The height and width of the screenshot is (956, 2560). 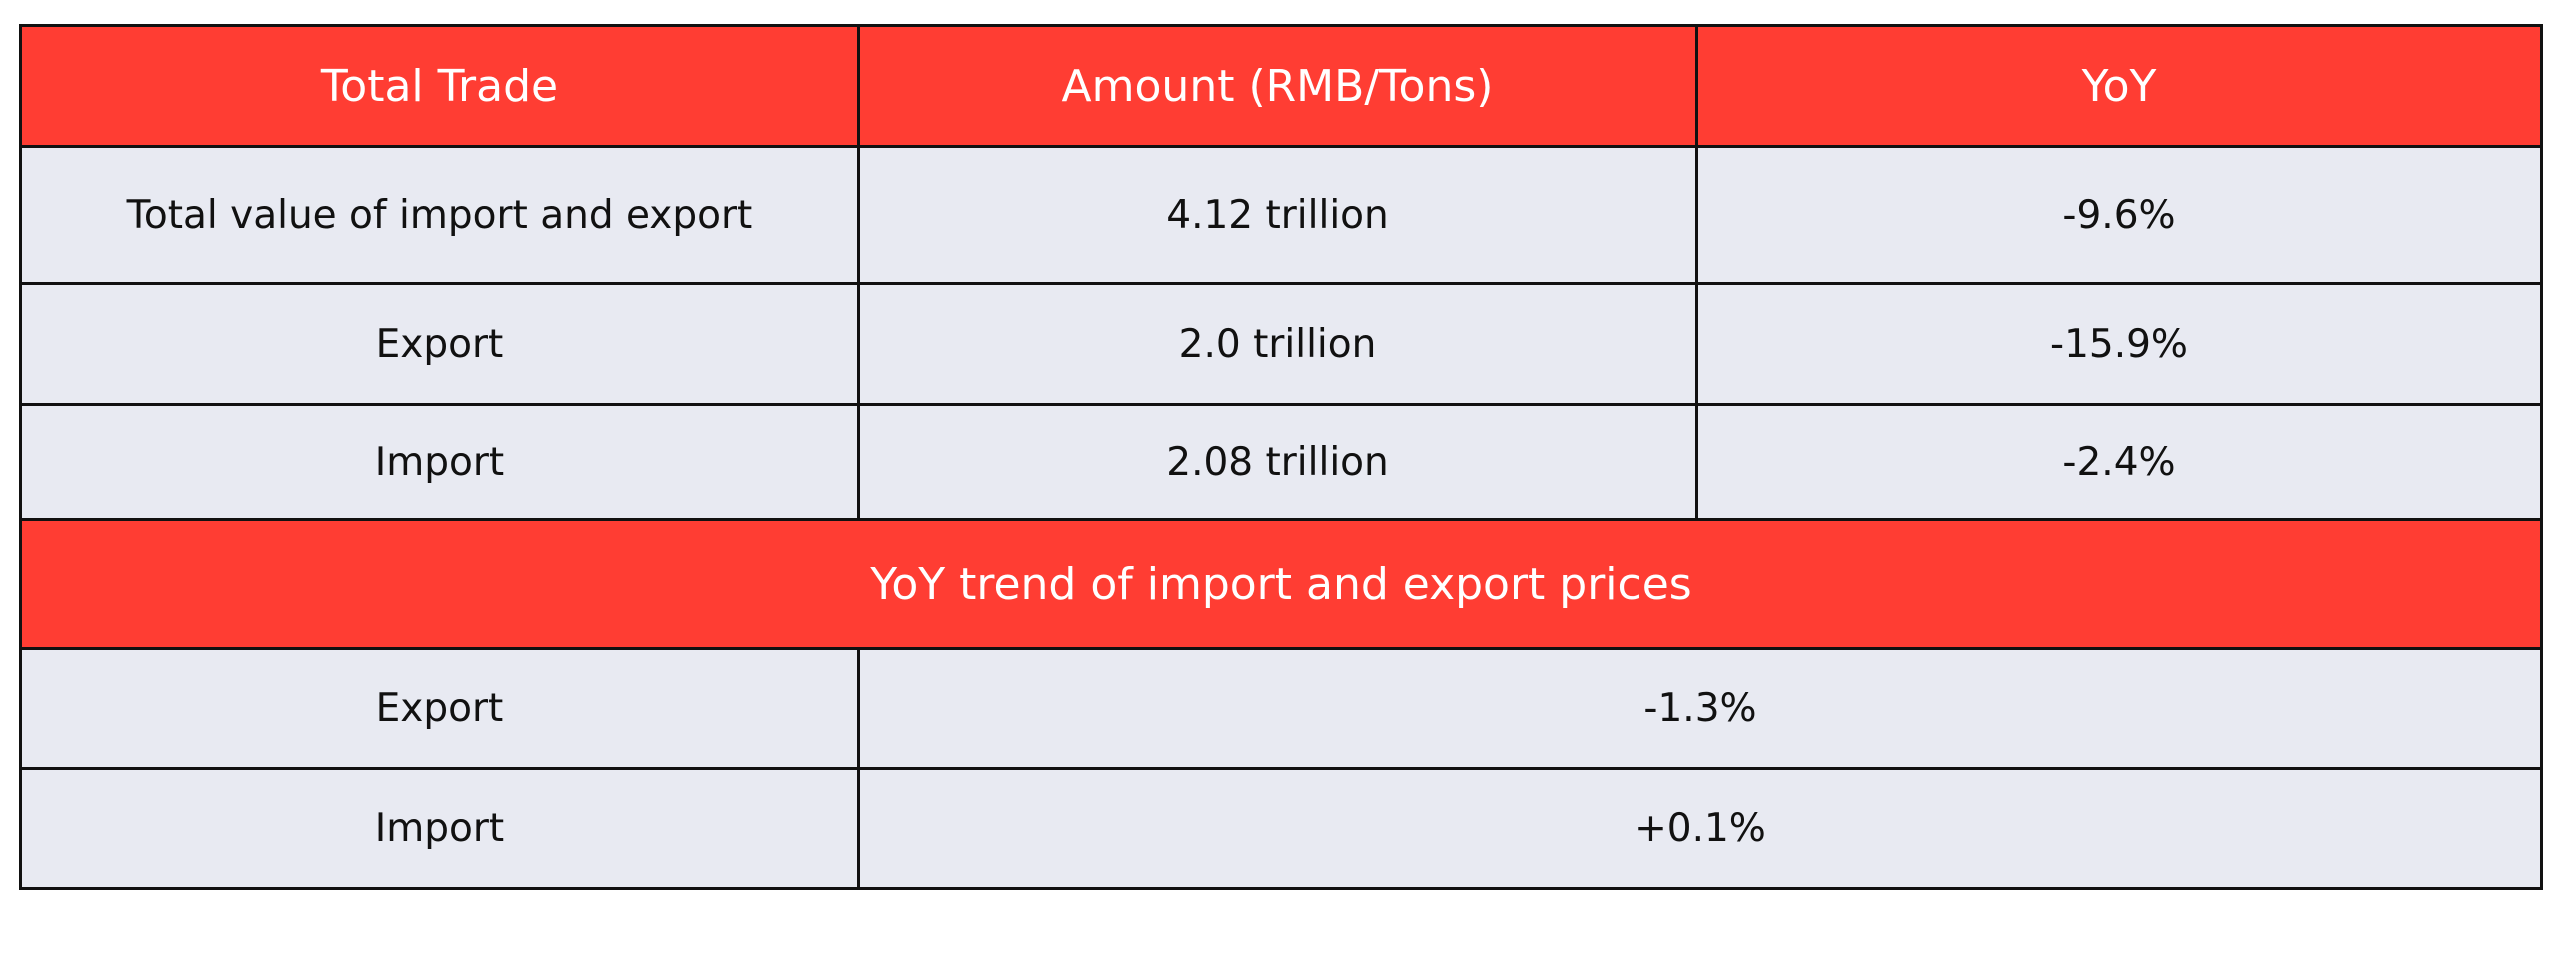 I want to click on row-yoy: -9.6%, so click(x=2119, y=215).